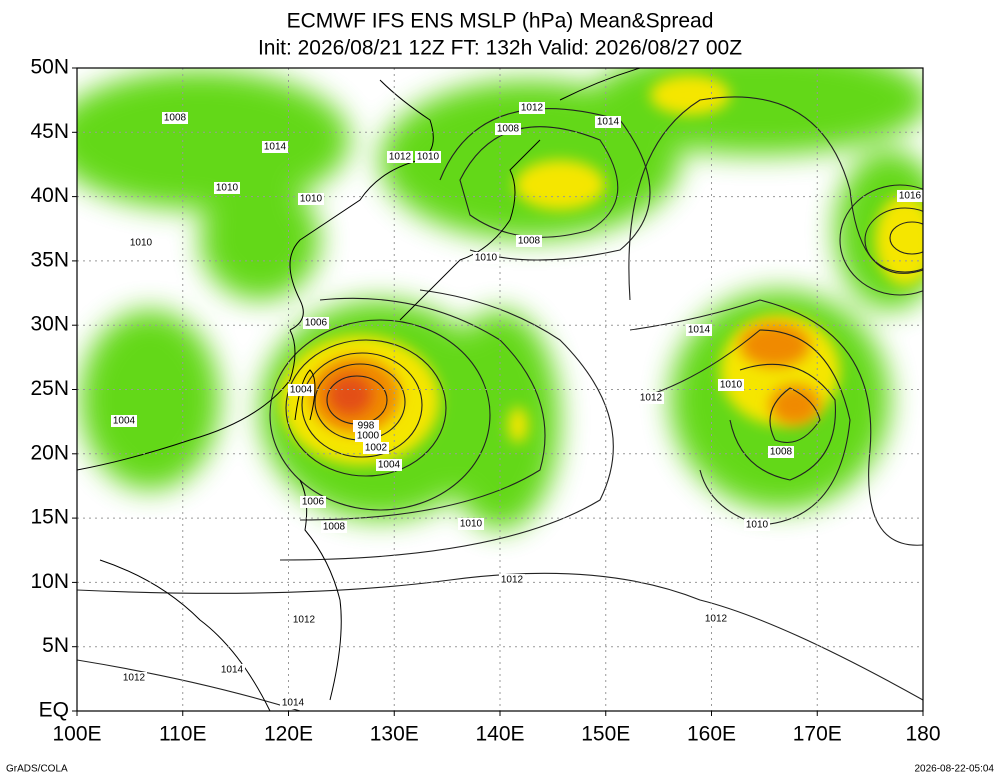  Describe the element at coordinates (183, 734) in the screenshot. I see `lon-label: 110E` at that location.